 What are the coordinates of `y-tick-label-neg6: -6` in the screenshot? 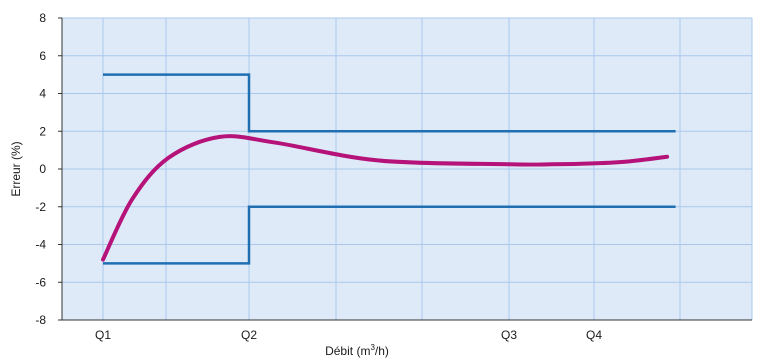 It's located at (40, 282).